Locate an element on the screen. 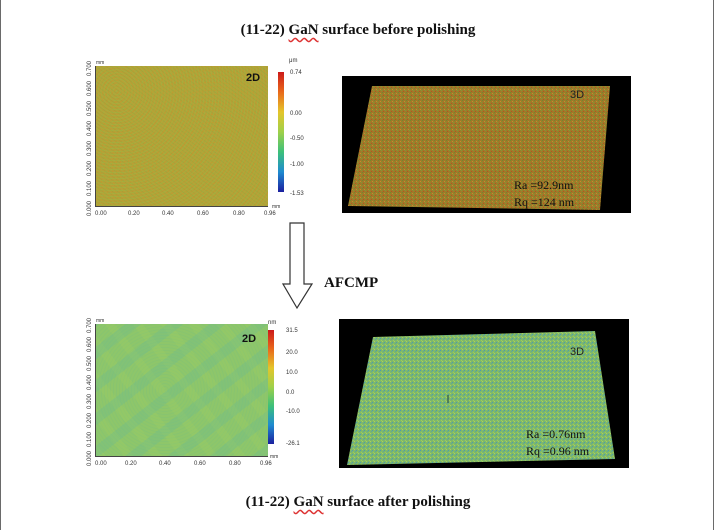  before-2d-cbtick: -1.00 is located at coordinates (297, 165).